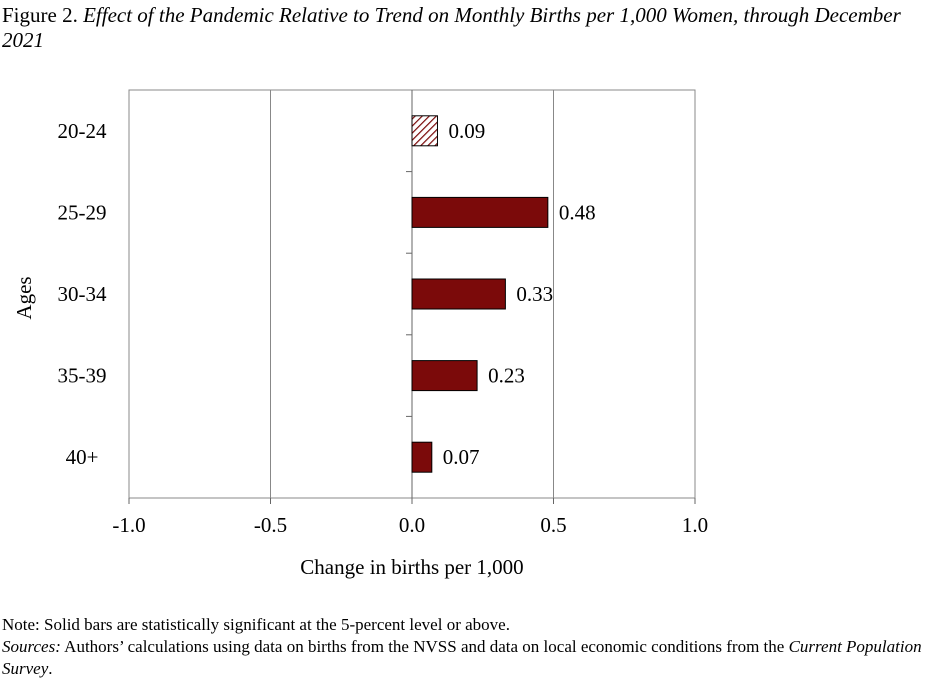 This screenshot has height=683, width=941. Describe the element at coordinates (462, 657) in the screenshot. I see `sources-cps: Current Population Survey` at that location.